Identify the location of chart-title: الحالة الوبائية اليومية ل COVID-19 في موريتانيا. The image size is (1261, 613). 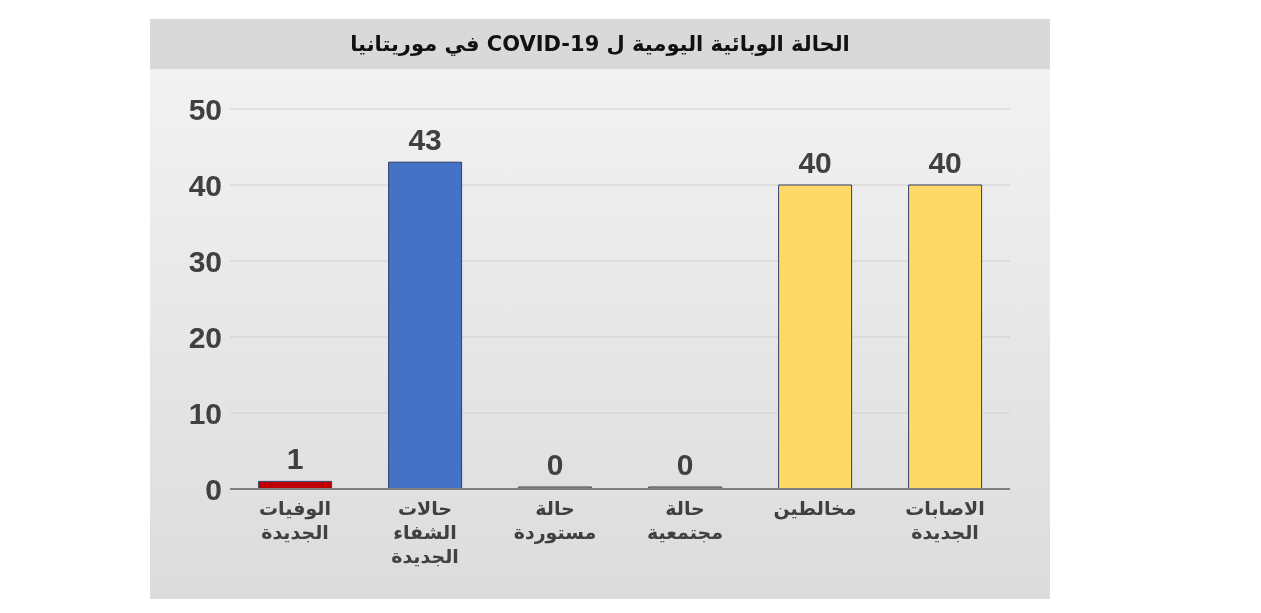
(600, 44).